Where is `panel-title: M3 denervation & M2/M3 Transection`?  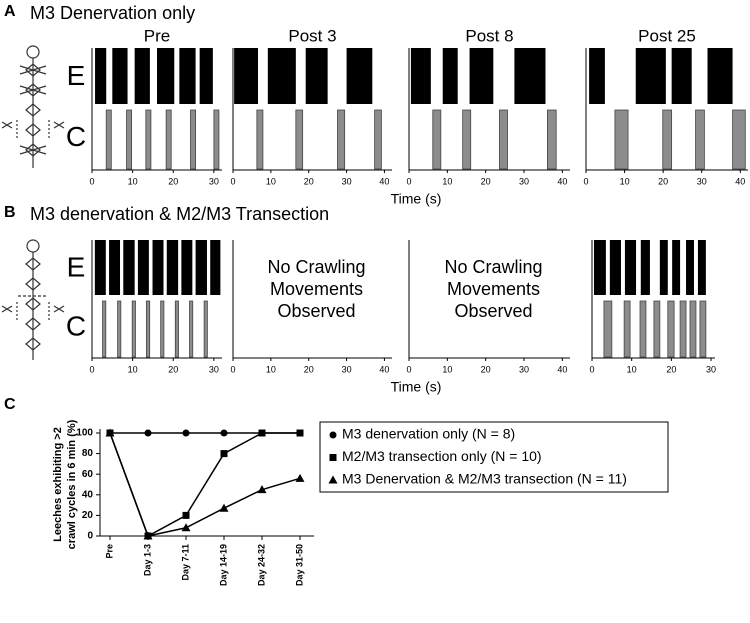
panel-title: M3 denervation & M2/M3 Transection is located at coordinates (179, 214).